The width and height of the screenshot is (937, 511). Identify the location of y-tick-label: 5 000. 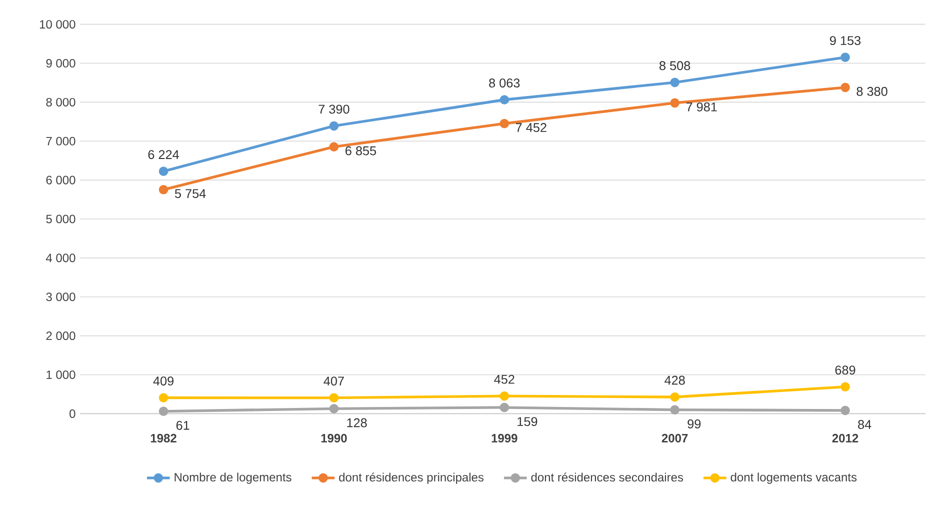
(61, 219).